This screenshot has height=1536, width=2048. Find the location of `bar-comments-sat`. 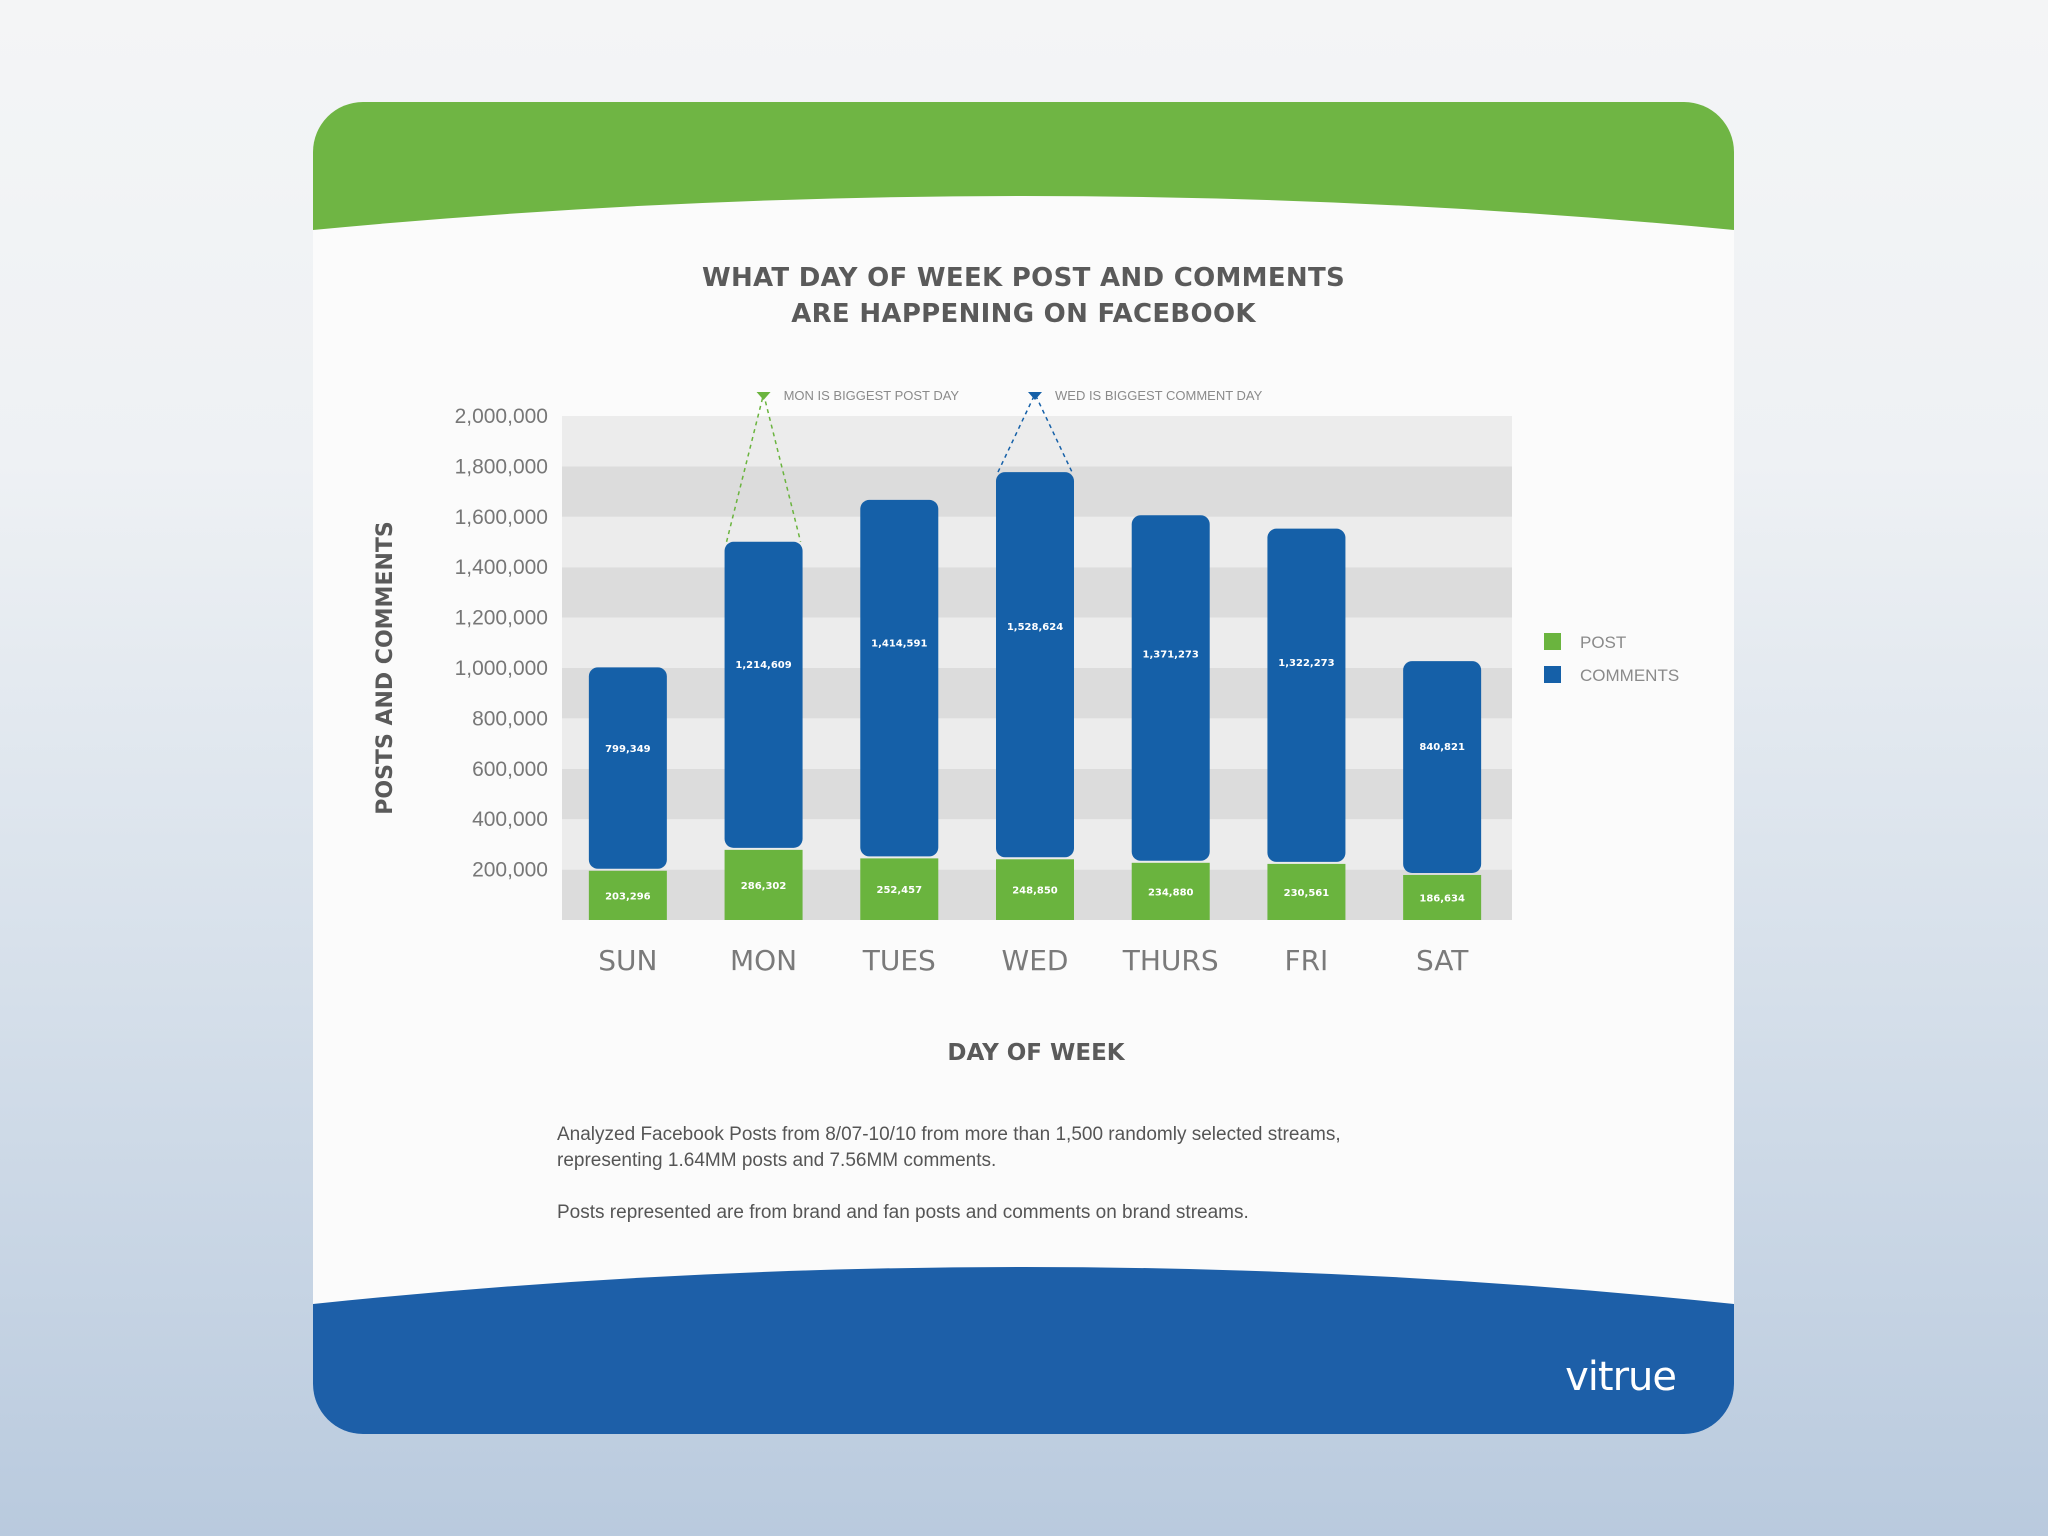

bar-comments-sat is located at coordinates (1442, 767).